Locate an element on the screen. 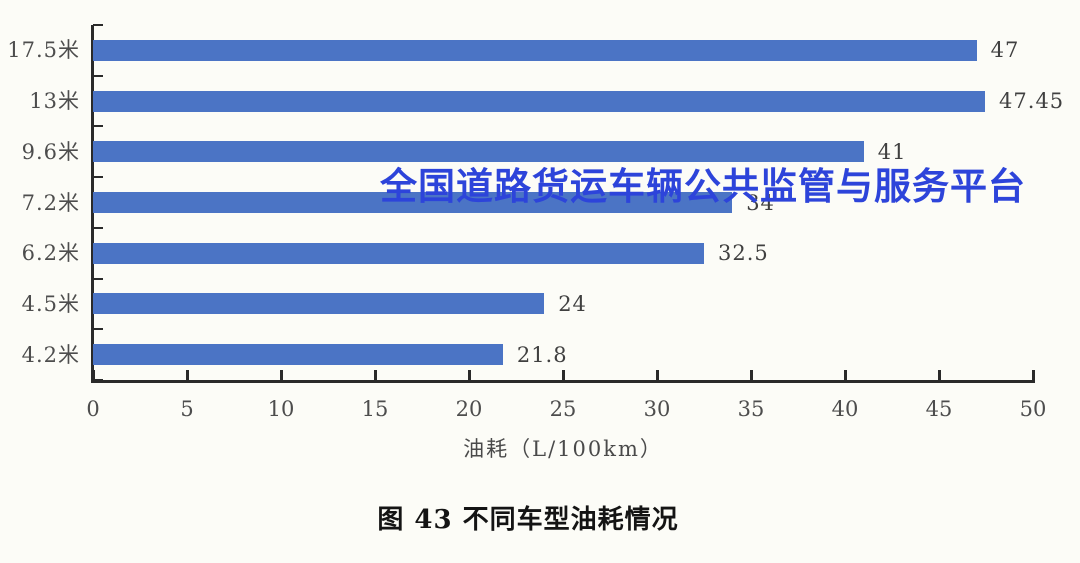  x-axis-tick-label: 30 is located at coordinates (657, 409).